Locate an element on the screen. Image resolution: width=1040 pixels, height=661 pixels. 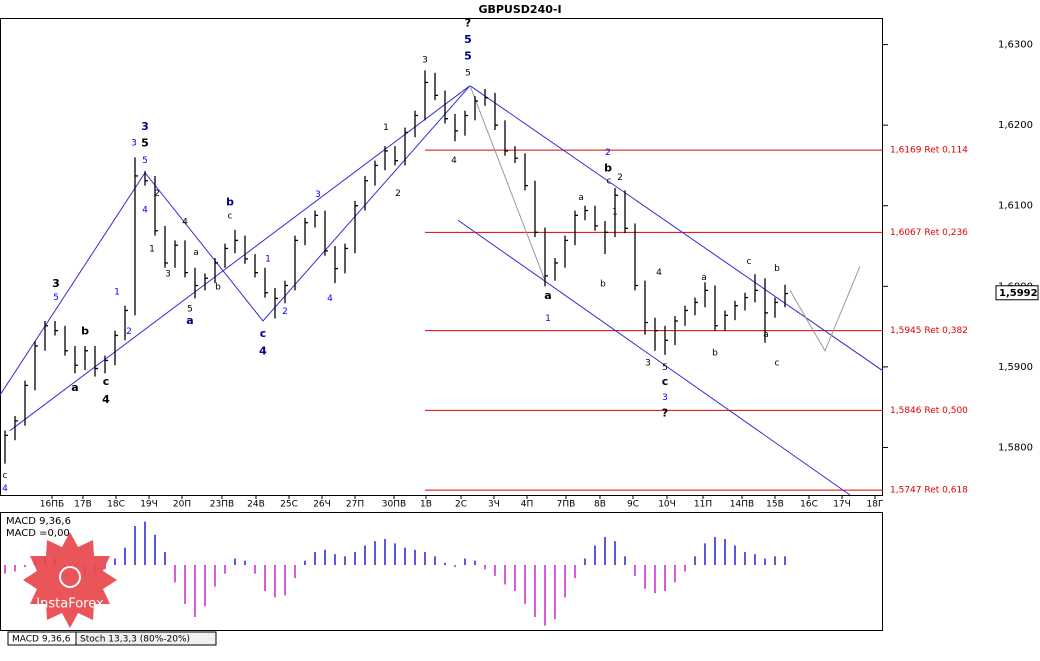
y-tick-label: 1,6300 is located at coordinates (1015, 45).